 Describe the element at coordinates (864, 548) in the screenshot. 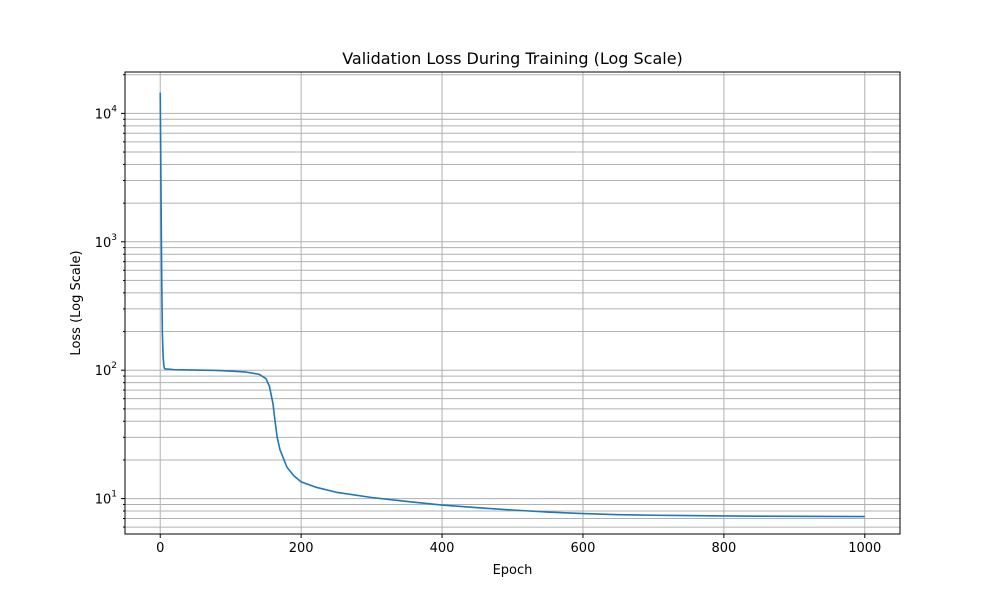

I see `x-tick-label: 1000` at that location.